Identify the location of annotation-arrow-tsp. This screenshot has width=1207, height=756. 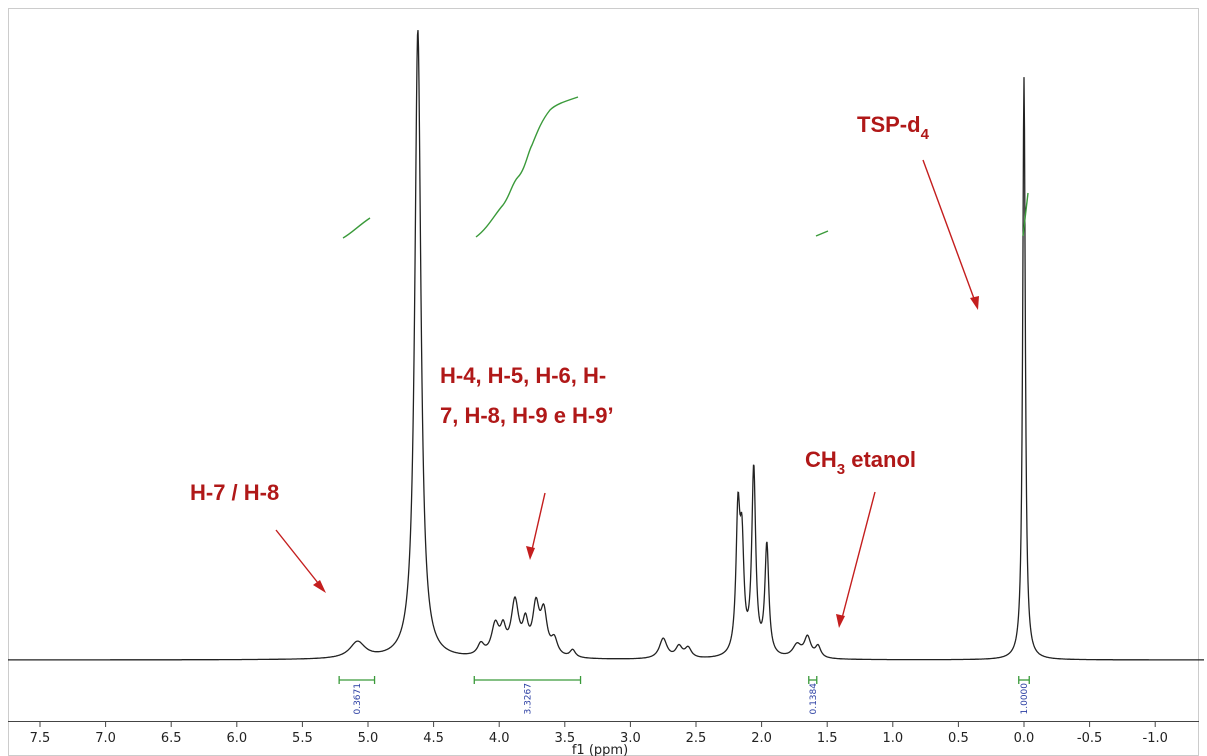
(949, 232).